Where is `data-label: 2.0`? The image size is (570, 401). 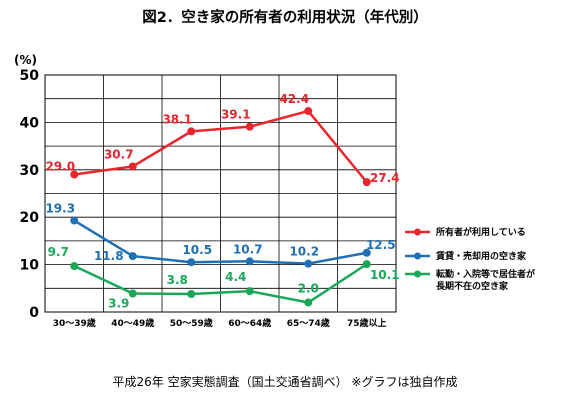 data-label: 2.0 is located at coordinates (308, 289).